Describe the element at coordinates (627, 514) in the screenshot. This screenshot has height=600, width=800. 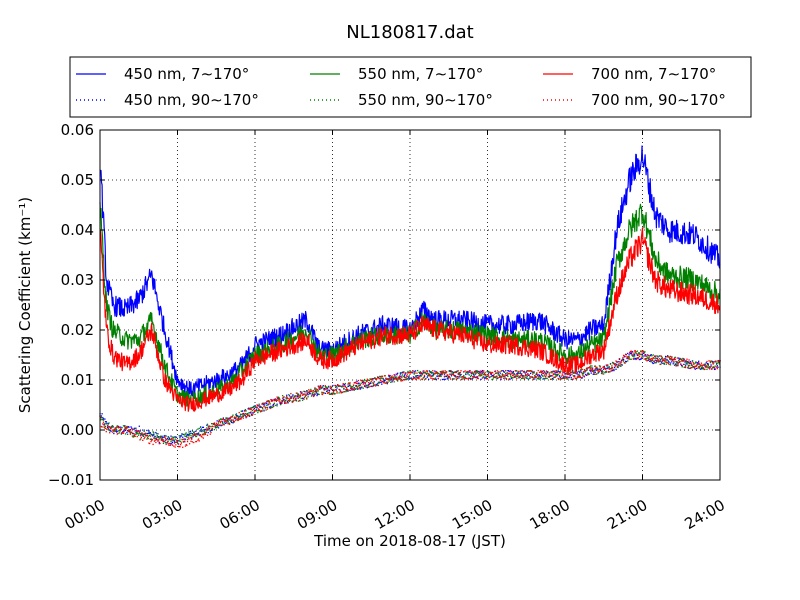
I see `x-tick-label: 21:00` at that location.